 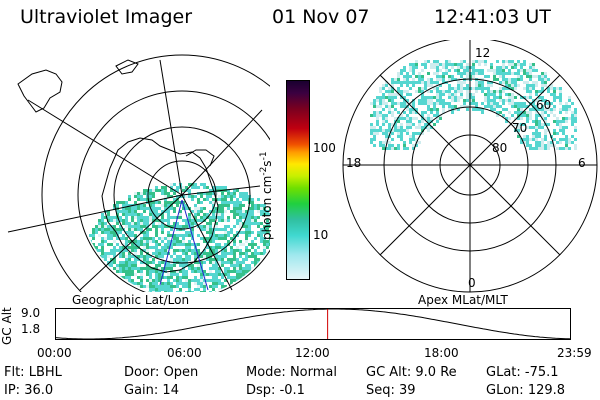 I want to click on mlt-label-18: 18, so click(x=354, y=163).